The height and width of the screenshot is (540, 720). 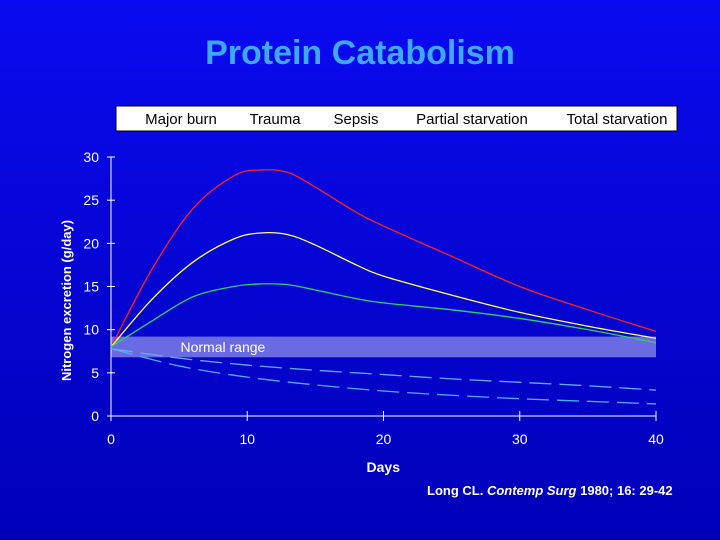 What do you see at coordinates (181, 119) in the screenshot?
I see `legend-entry-major-burn: Major burn` at bounding box center [181, 119].